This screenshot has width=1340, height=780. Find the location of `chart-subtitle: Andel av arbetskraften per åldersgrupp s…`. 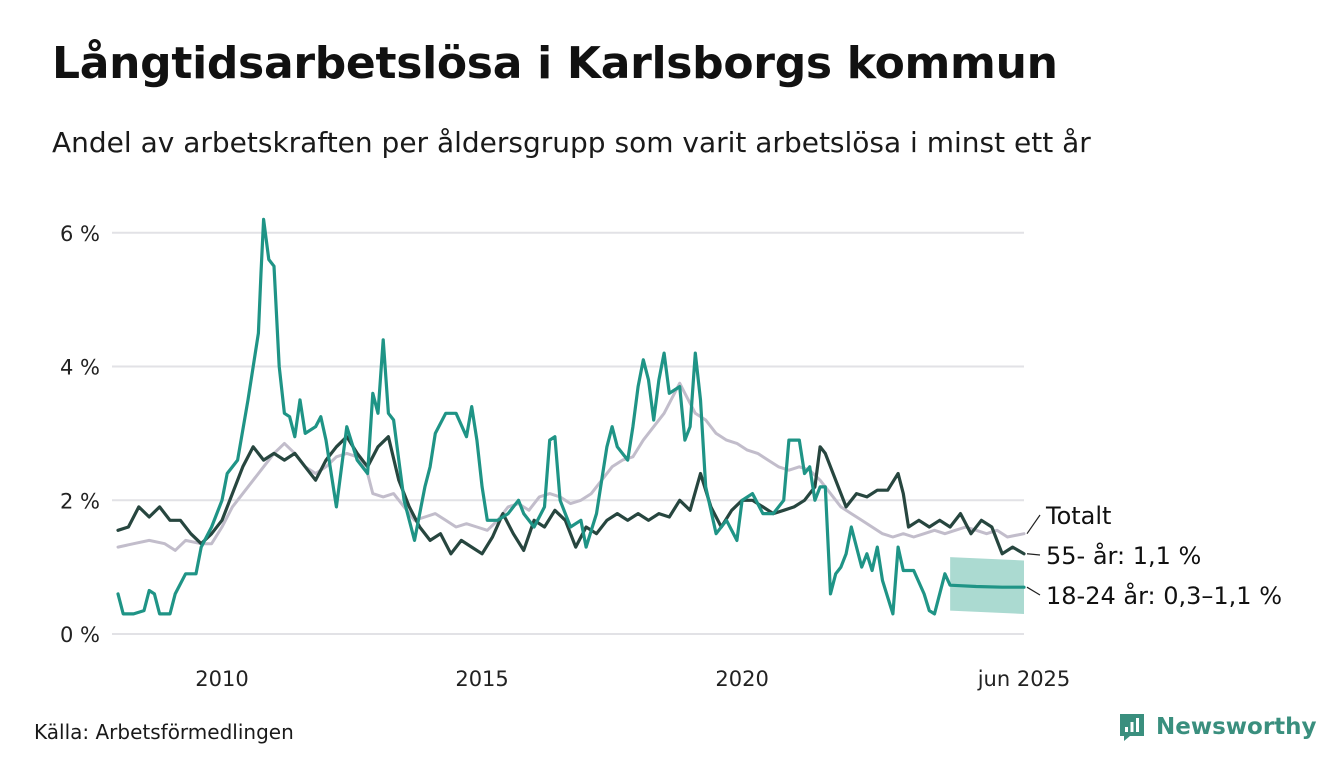

chart-subtitle: Andel av arbetskraften per åldersgrupp s… is located at coordinates (571, 142).